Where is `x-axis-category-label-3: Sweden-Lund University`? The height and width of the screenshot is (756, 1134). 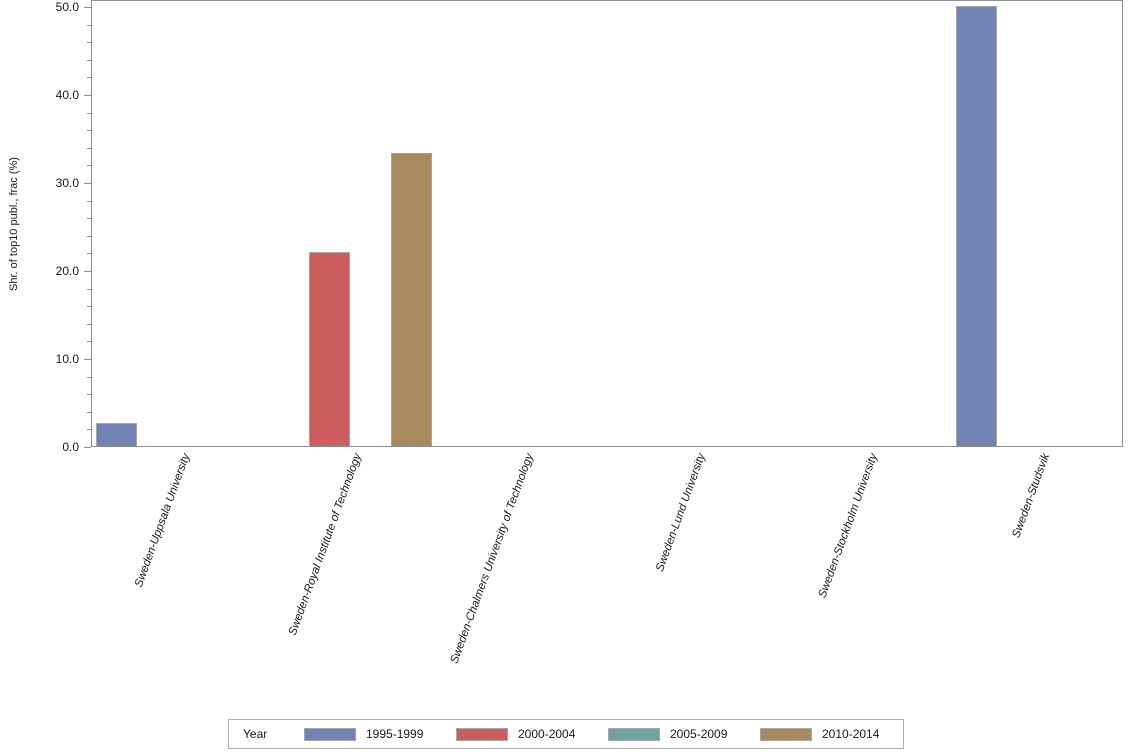
x-axis-category-label-3: Sweden-Lund University is located at coordinates (681, 513).